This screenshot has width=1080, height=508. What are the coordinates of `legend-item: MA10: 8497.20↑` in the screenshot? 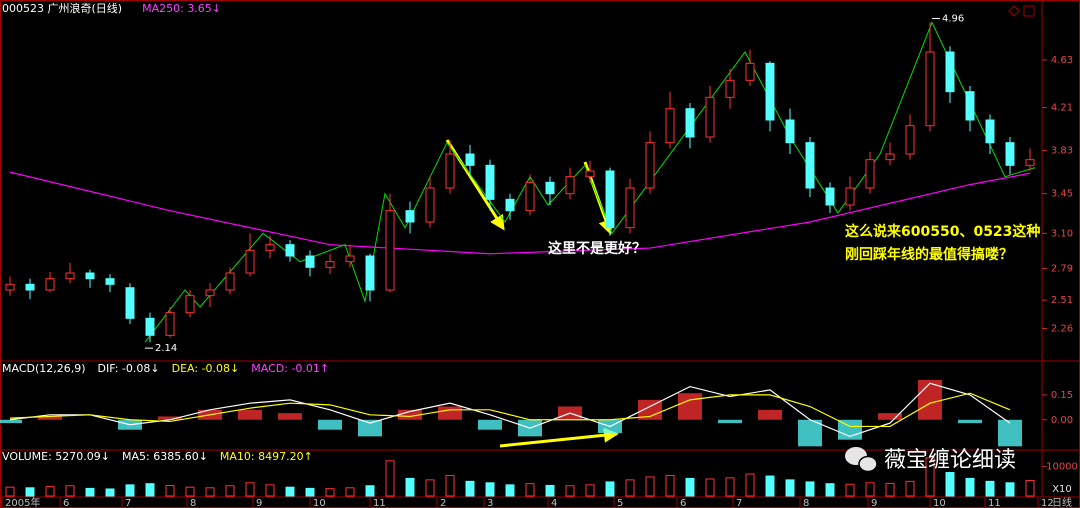 It's located at (266, 456).